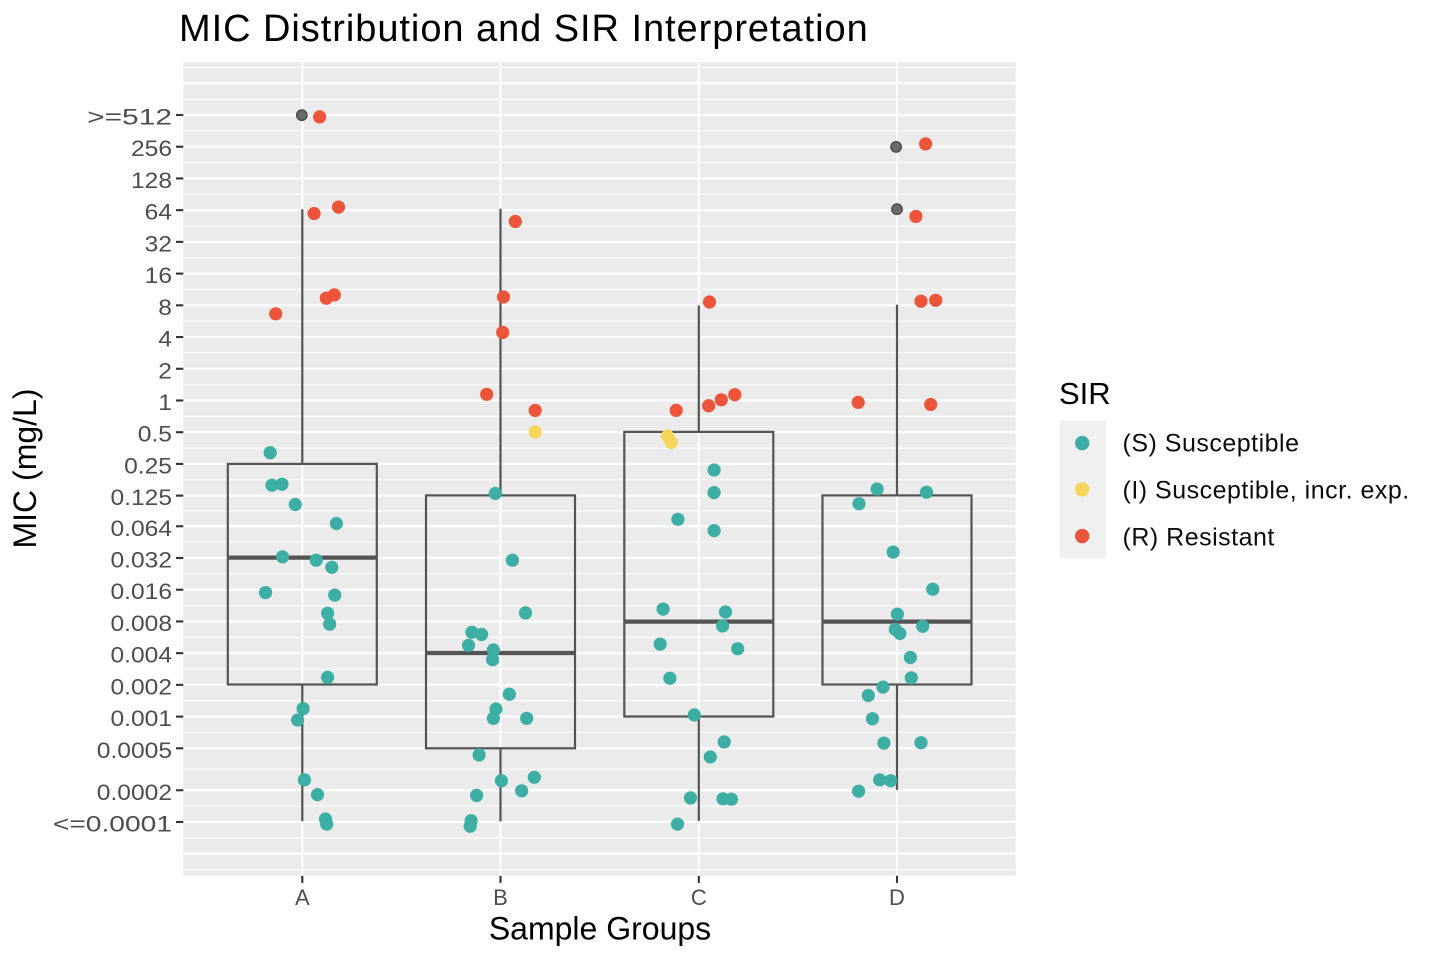 The image size is (1440, 965). I want to click on svg-text: Sample Groups, so click(600, 929).